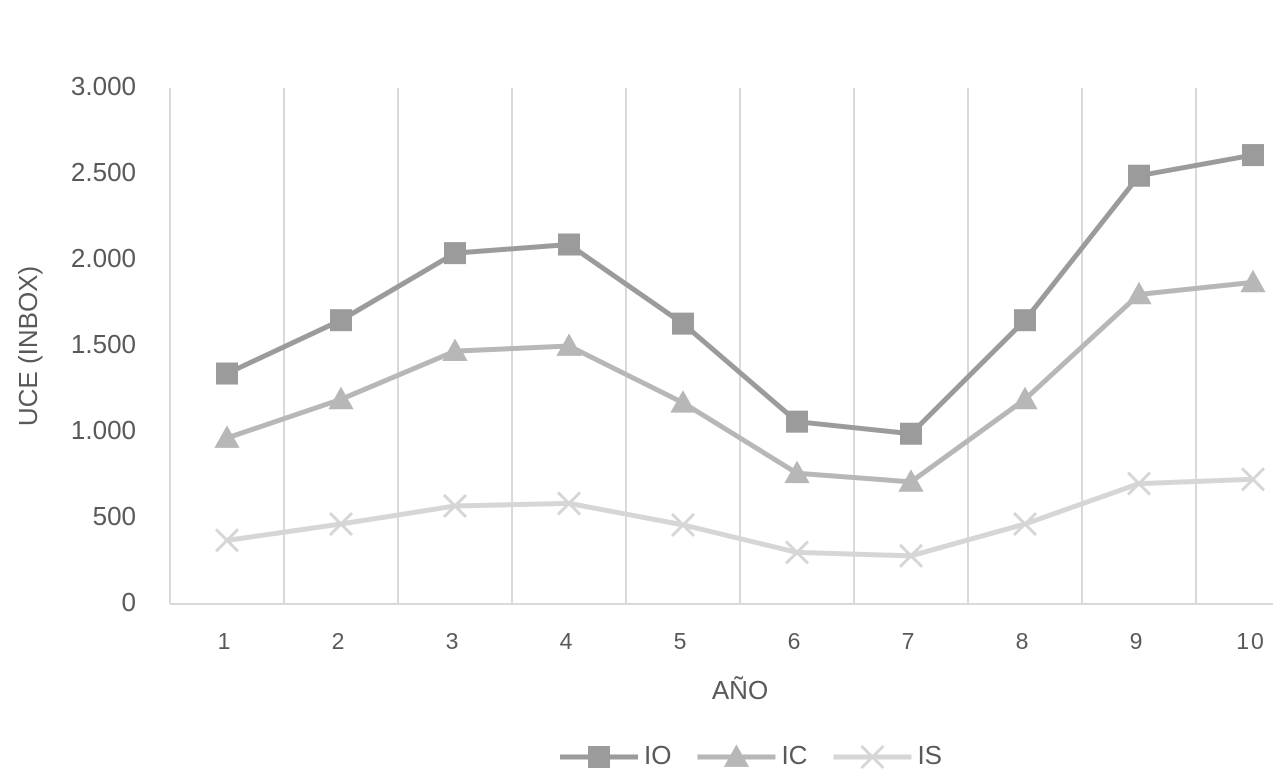  Describe the element at coordinates (740, 690) in the screenshot. I see `x-axis-title: AÑO` at that location.